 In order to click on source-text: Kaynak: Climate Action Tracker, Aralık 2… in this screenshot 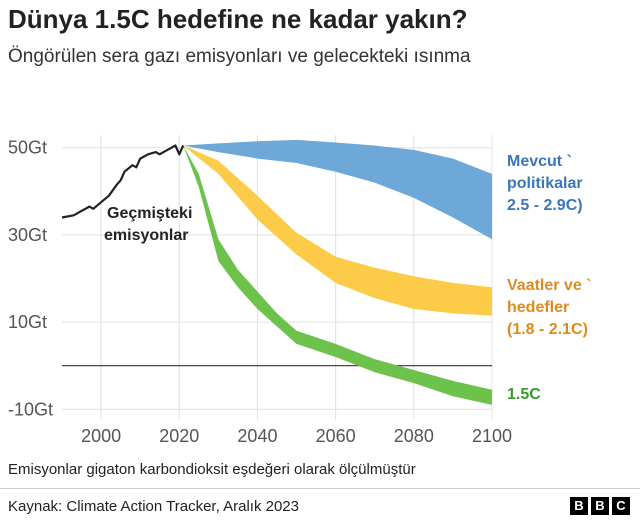, I will do `click(153, 506)`.